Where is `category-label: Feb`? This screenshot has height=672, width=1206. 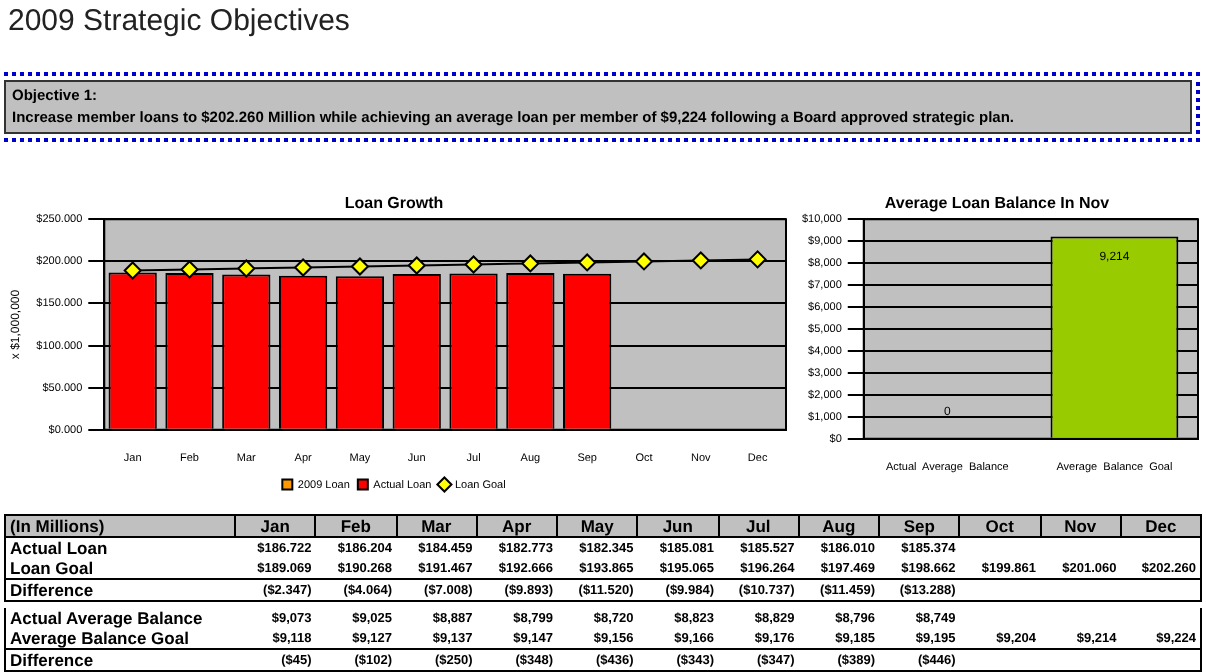 category-label: Feb is located at coordinates (355, 526).